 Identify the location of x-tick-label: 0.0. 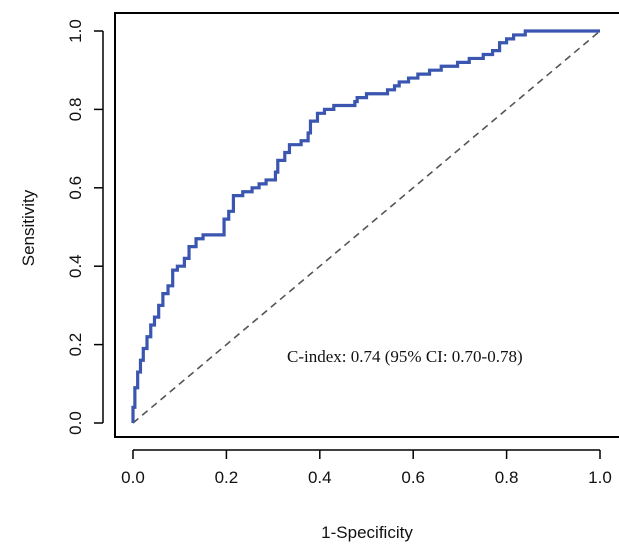
(133, 477).